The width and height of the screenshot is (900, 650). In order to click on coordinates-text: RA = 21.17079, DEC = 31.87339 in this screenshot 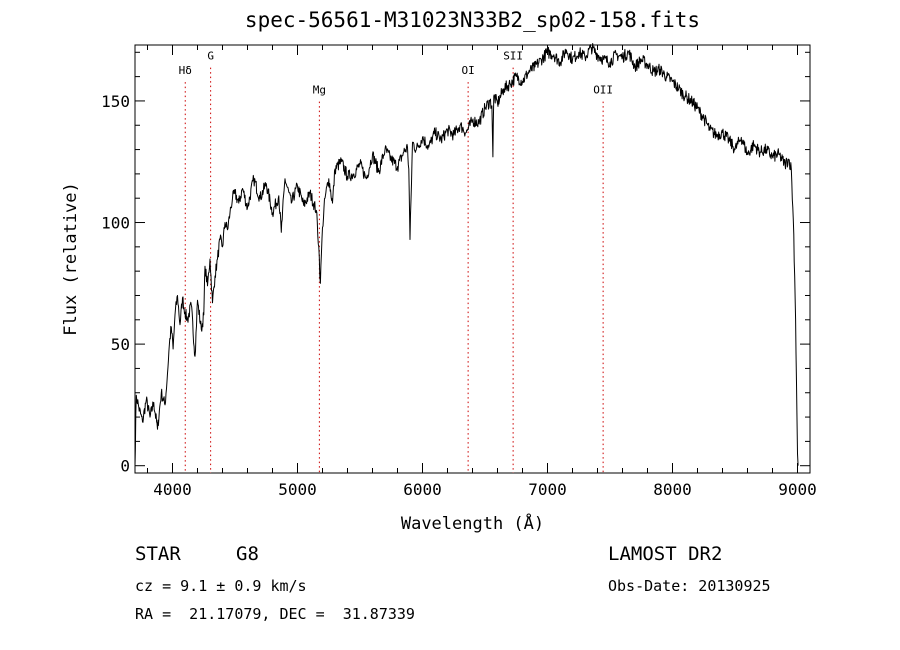, I will do `click(275, 614)`.